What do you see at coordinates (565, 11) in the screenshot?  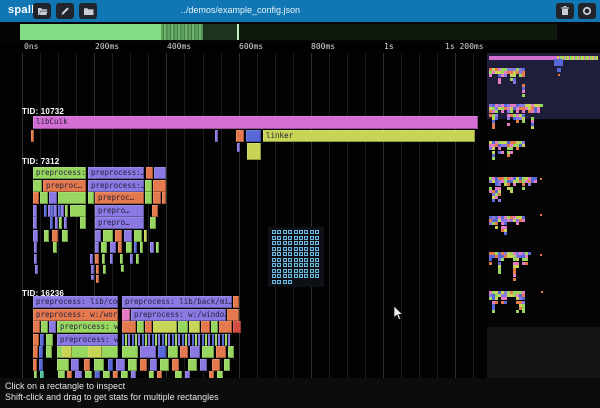 I see `clear-trace-button` at bounding box center [565, 11].